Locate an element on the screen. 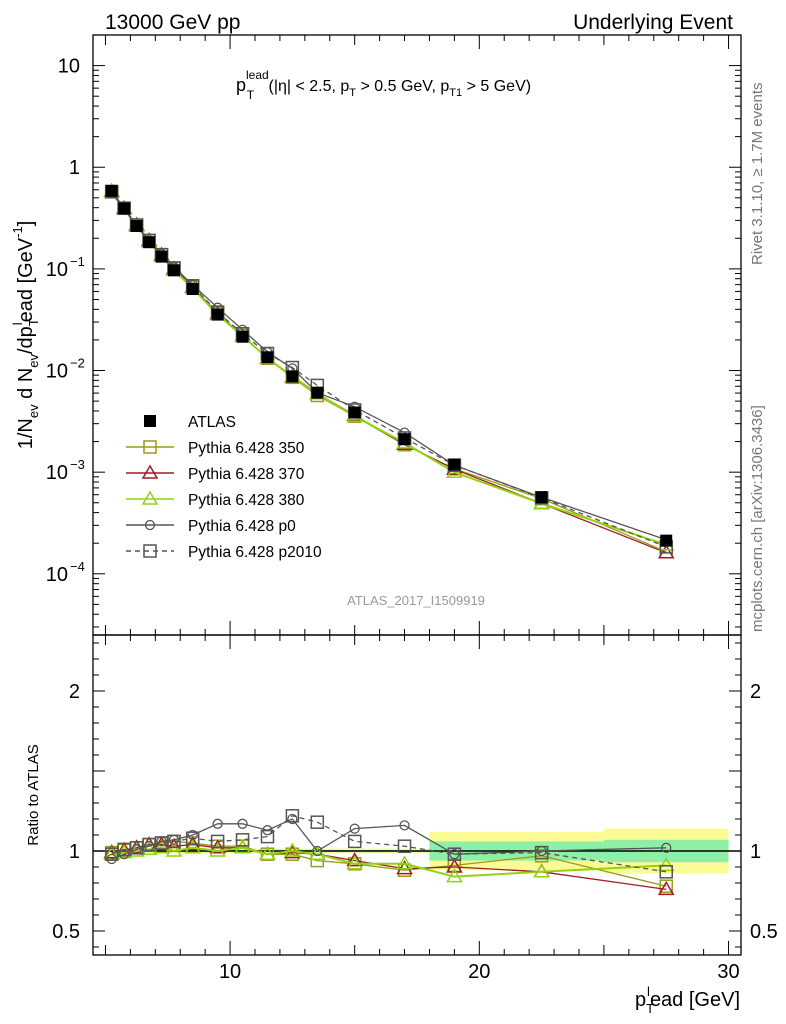 The width and height of the screenshot is (786, 1024). ratio-y-tick-label: 2 is located at coordinates (74, 692).